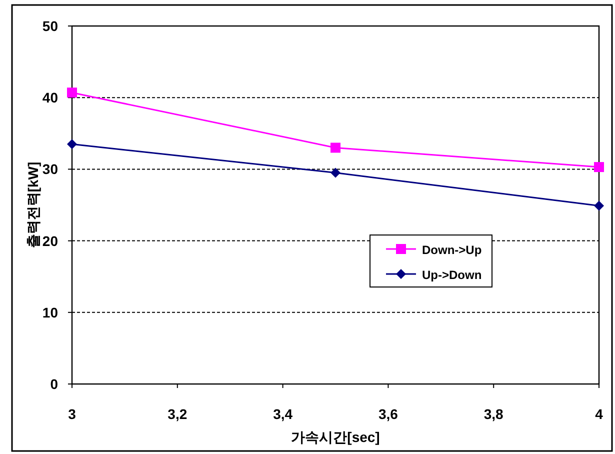 The image size is (615, 454). I want to click on legend-label: Up->Down, so click(452, 275).